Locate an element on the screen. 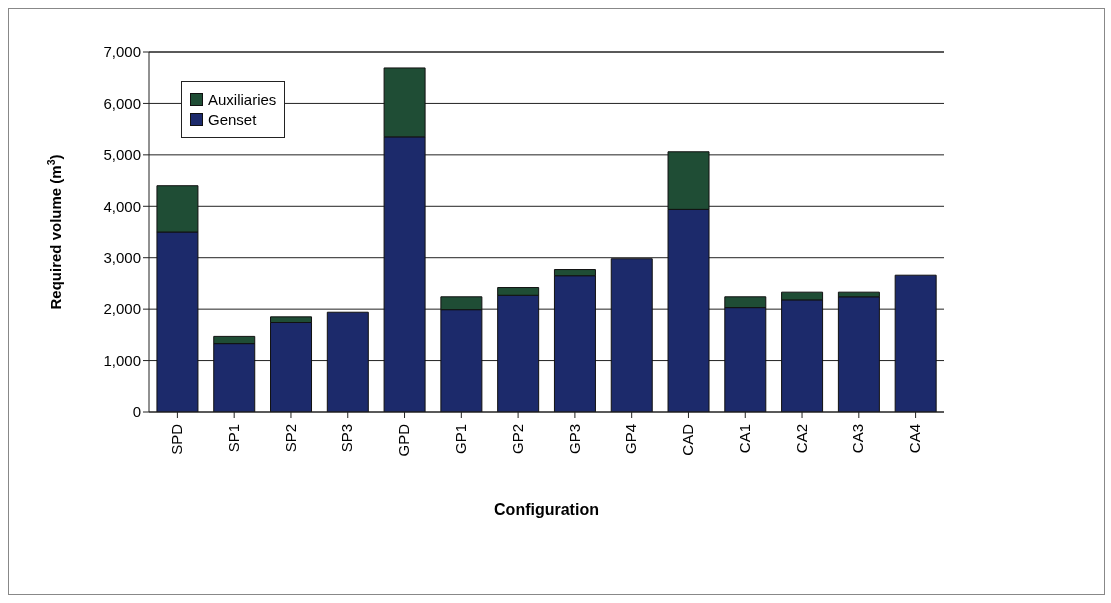 Image resolution: width=1111 pixels, height=603 pixels. legend-label: Auxiliaries is located at coordinates (242, 99).